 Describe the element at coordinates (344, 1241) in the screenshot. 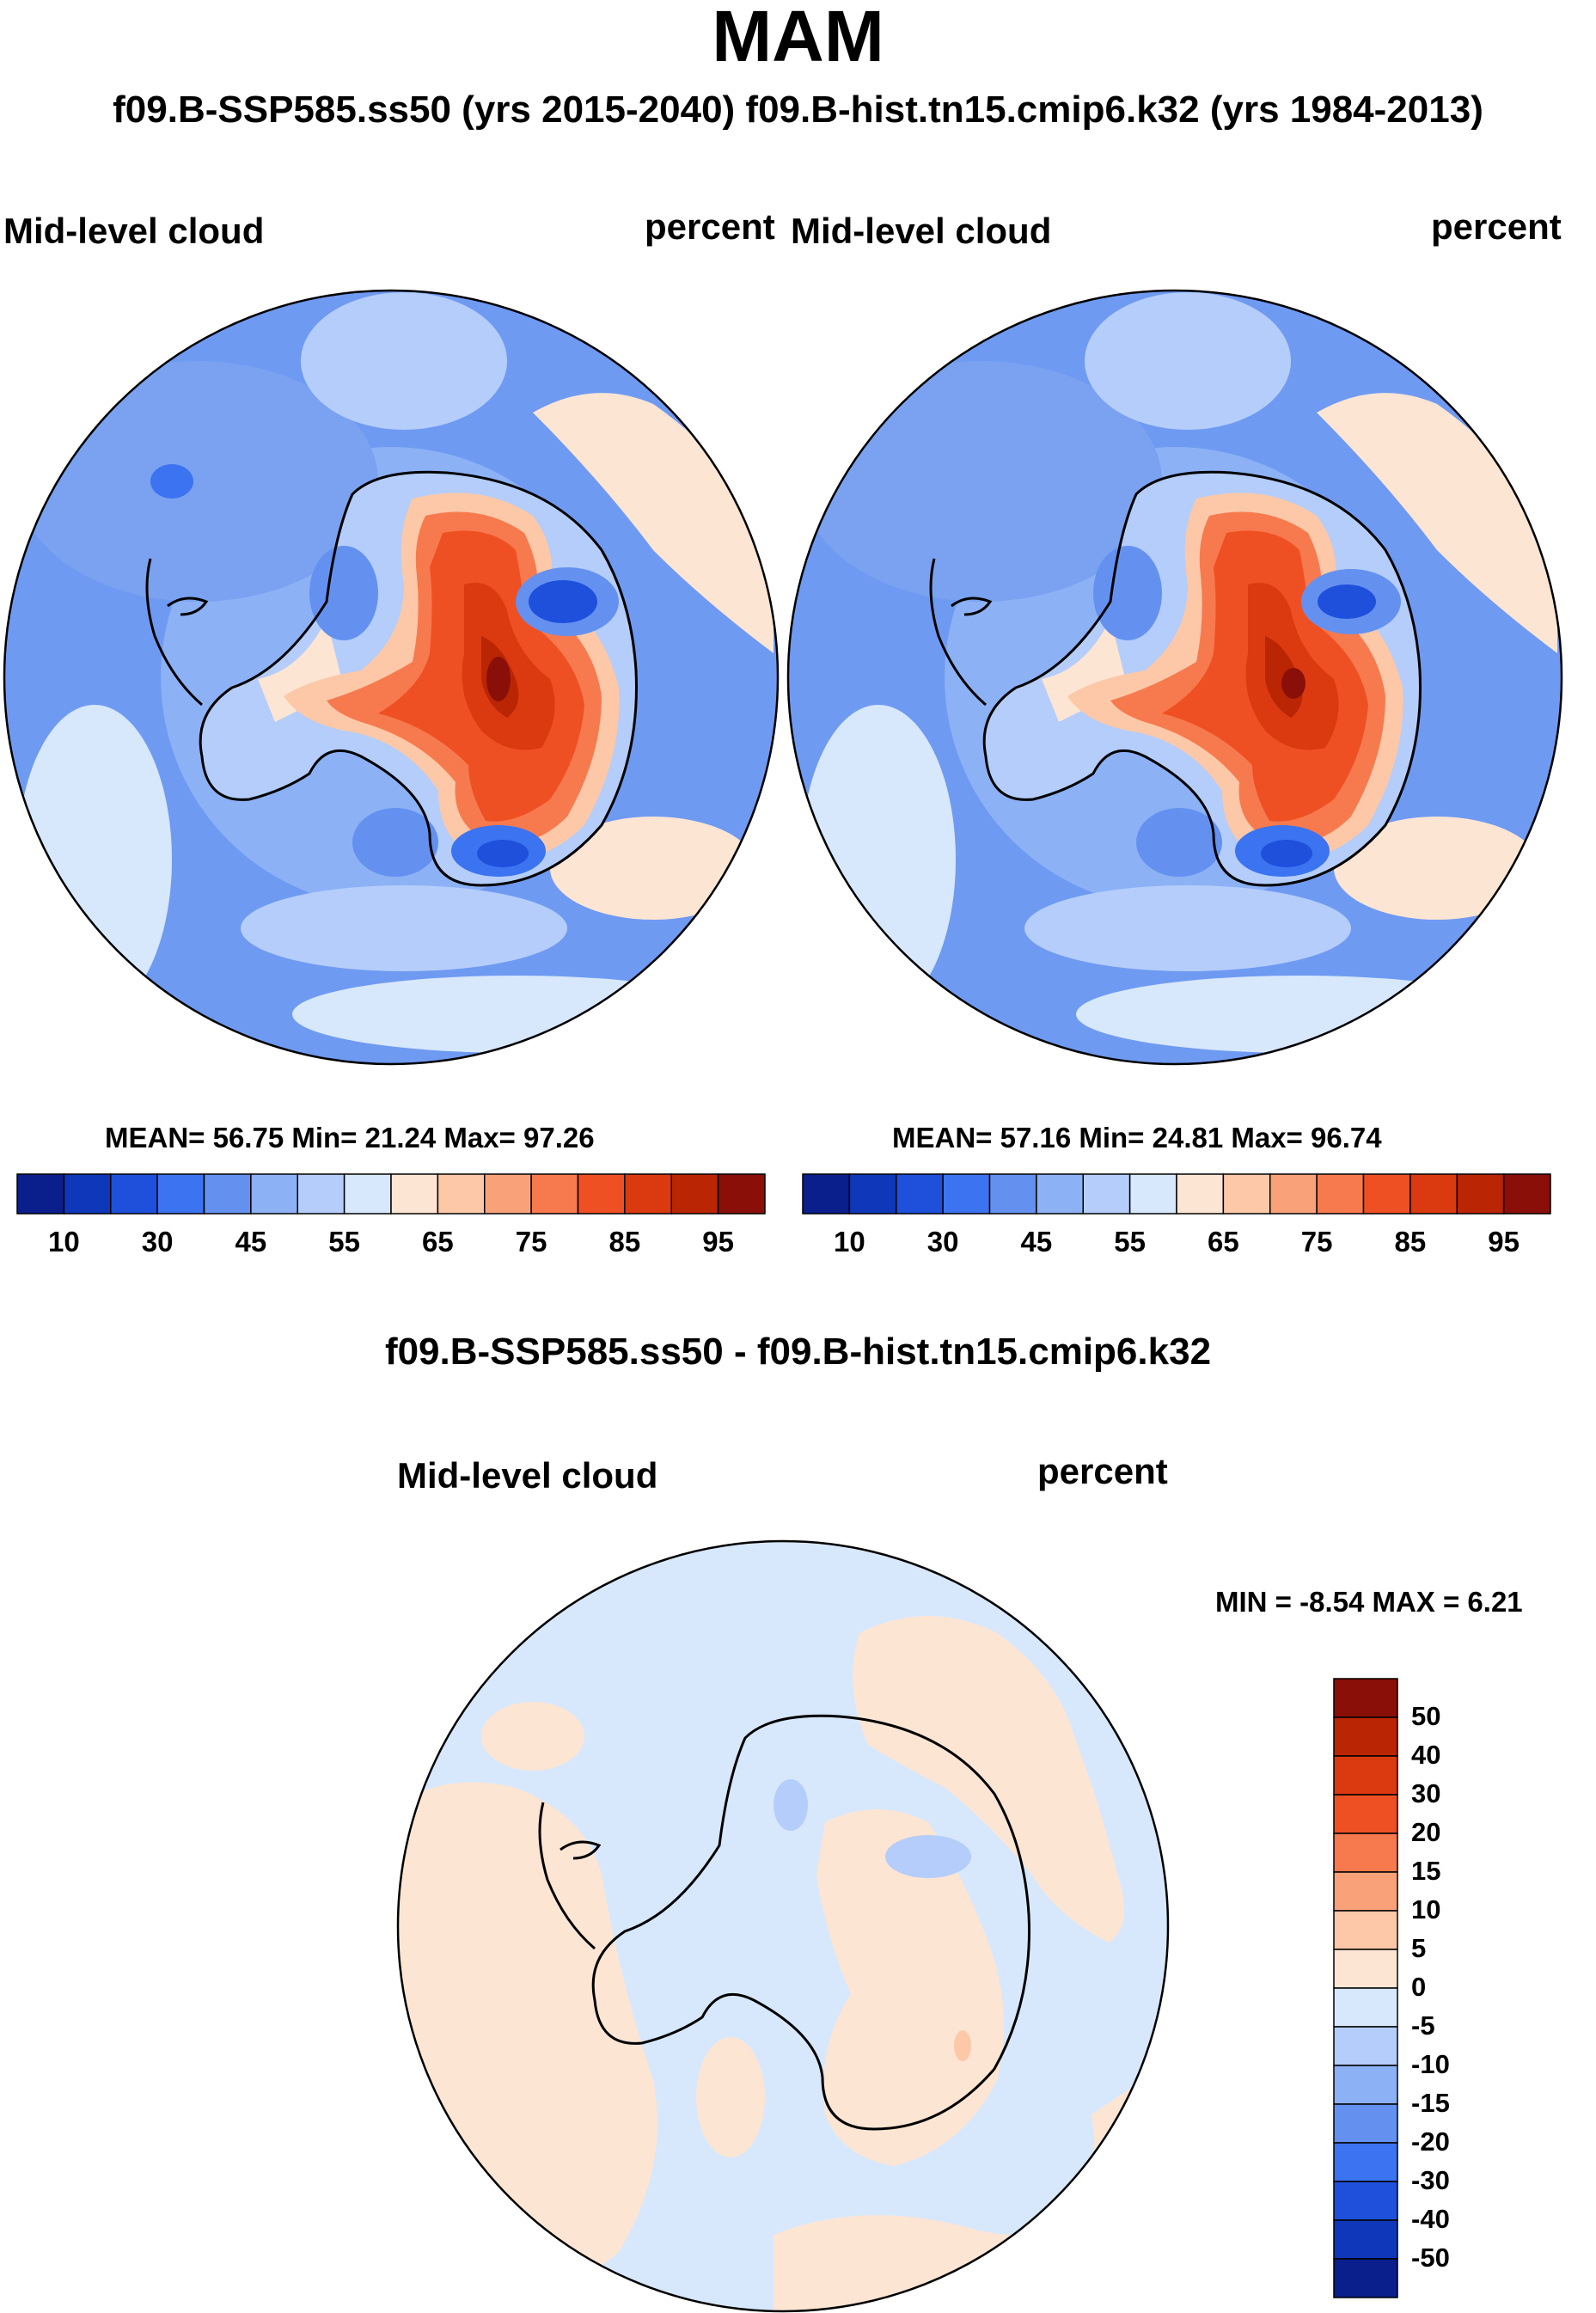

I see `panel1-colorbar-tick: 55` at that location.